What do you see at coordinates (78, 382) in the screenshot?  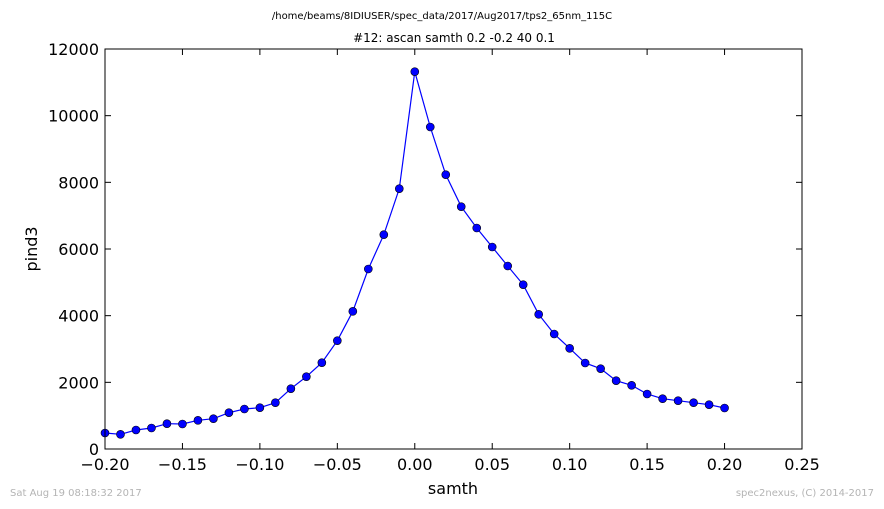 I see `y-tick-label: 2000` at bounding box center [78, 382].